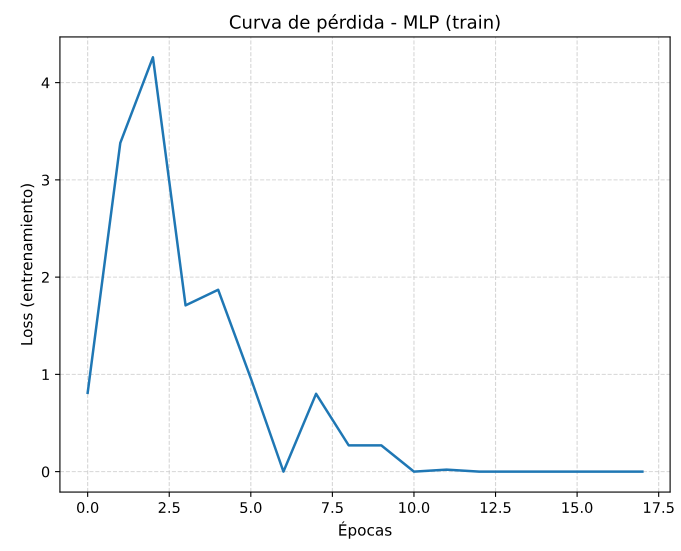  I want to click on x-tick-label: 15.0, so click(577, 508).